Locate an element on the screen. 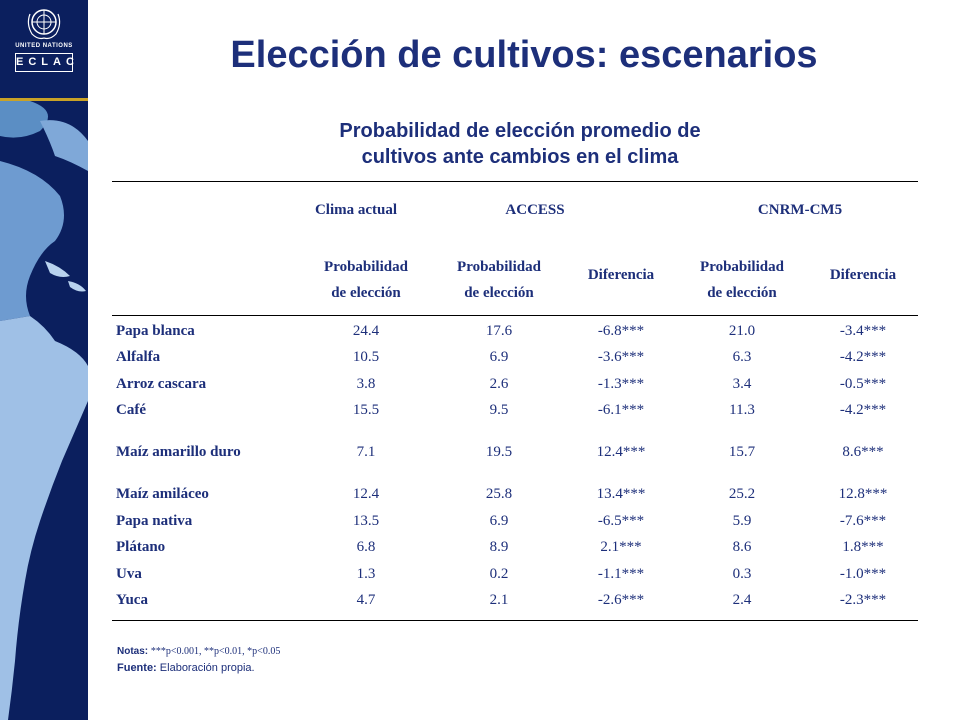 This screenshot has height=720, width=960. row-label: Café is located at coordinates (131, 410).